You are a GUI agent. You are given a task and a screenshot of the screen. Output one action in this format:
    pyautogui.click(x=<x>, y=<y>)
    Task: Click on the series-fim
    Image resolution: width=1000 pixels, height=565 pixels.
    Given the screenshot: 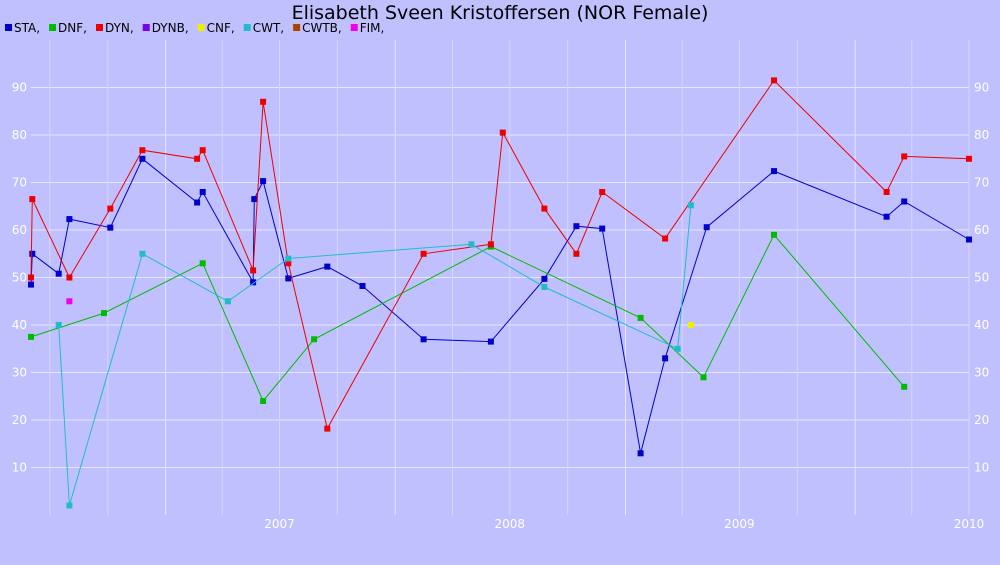 What is the action you would take?
    pyautogui.click(x=69, y=301)
    